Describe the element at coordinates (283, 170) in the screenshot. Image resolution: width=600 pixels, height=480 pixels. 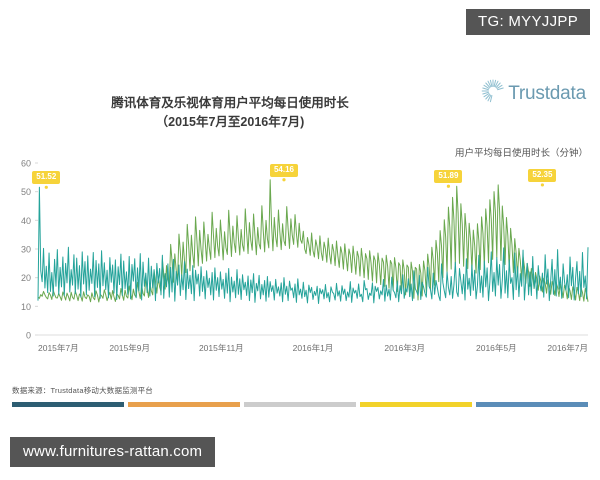
I see `data-point-callout: 54.16` at that location.